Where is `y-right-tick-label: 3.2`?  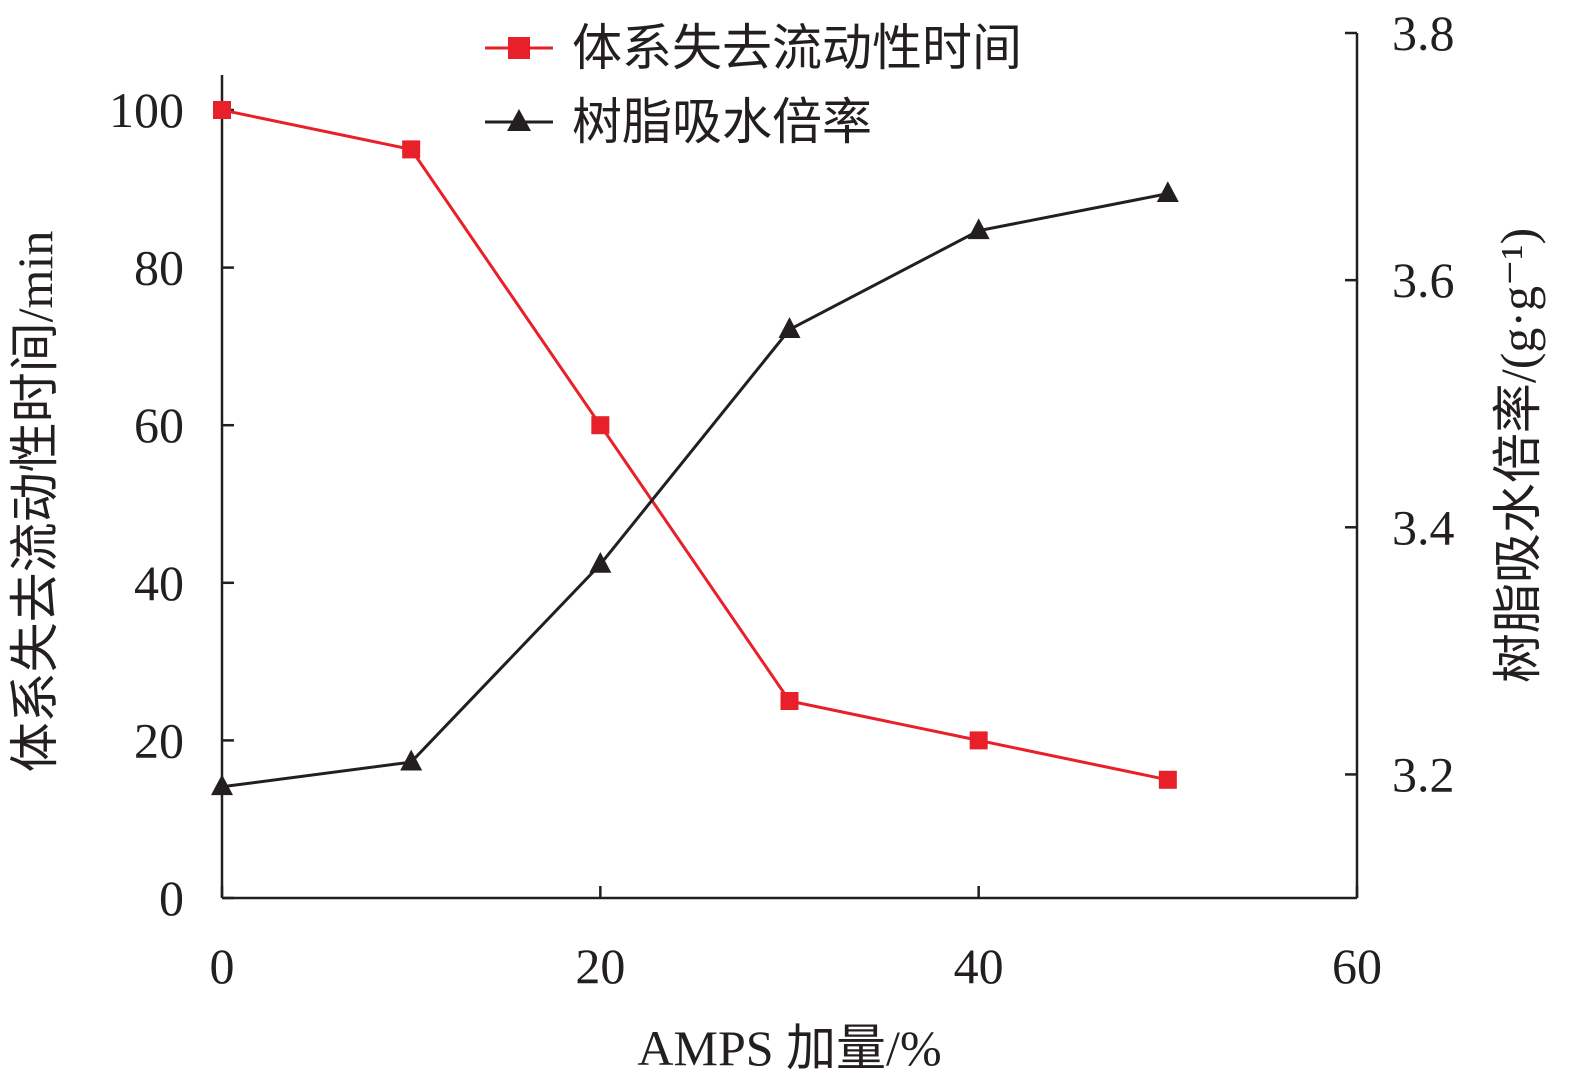 y-right-tick-label: 3.2 is located at coordinates (1423, 774).